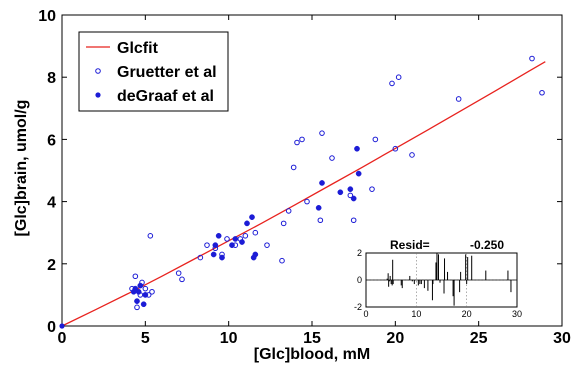 Image resolution: width=580 pixels, height=368 pixels. I want to click on legend: Glcfit Gruetter et al deGraaf et al, so click(153, 71).